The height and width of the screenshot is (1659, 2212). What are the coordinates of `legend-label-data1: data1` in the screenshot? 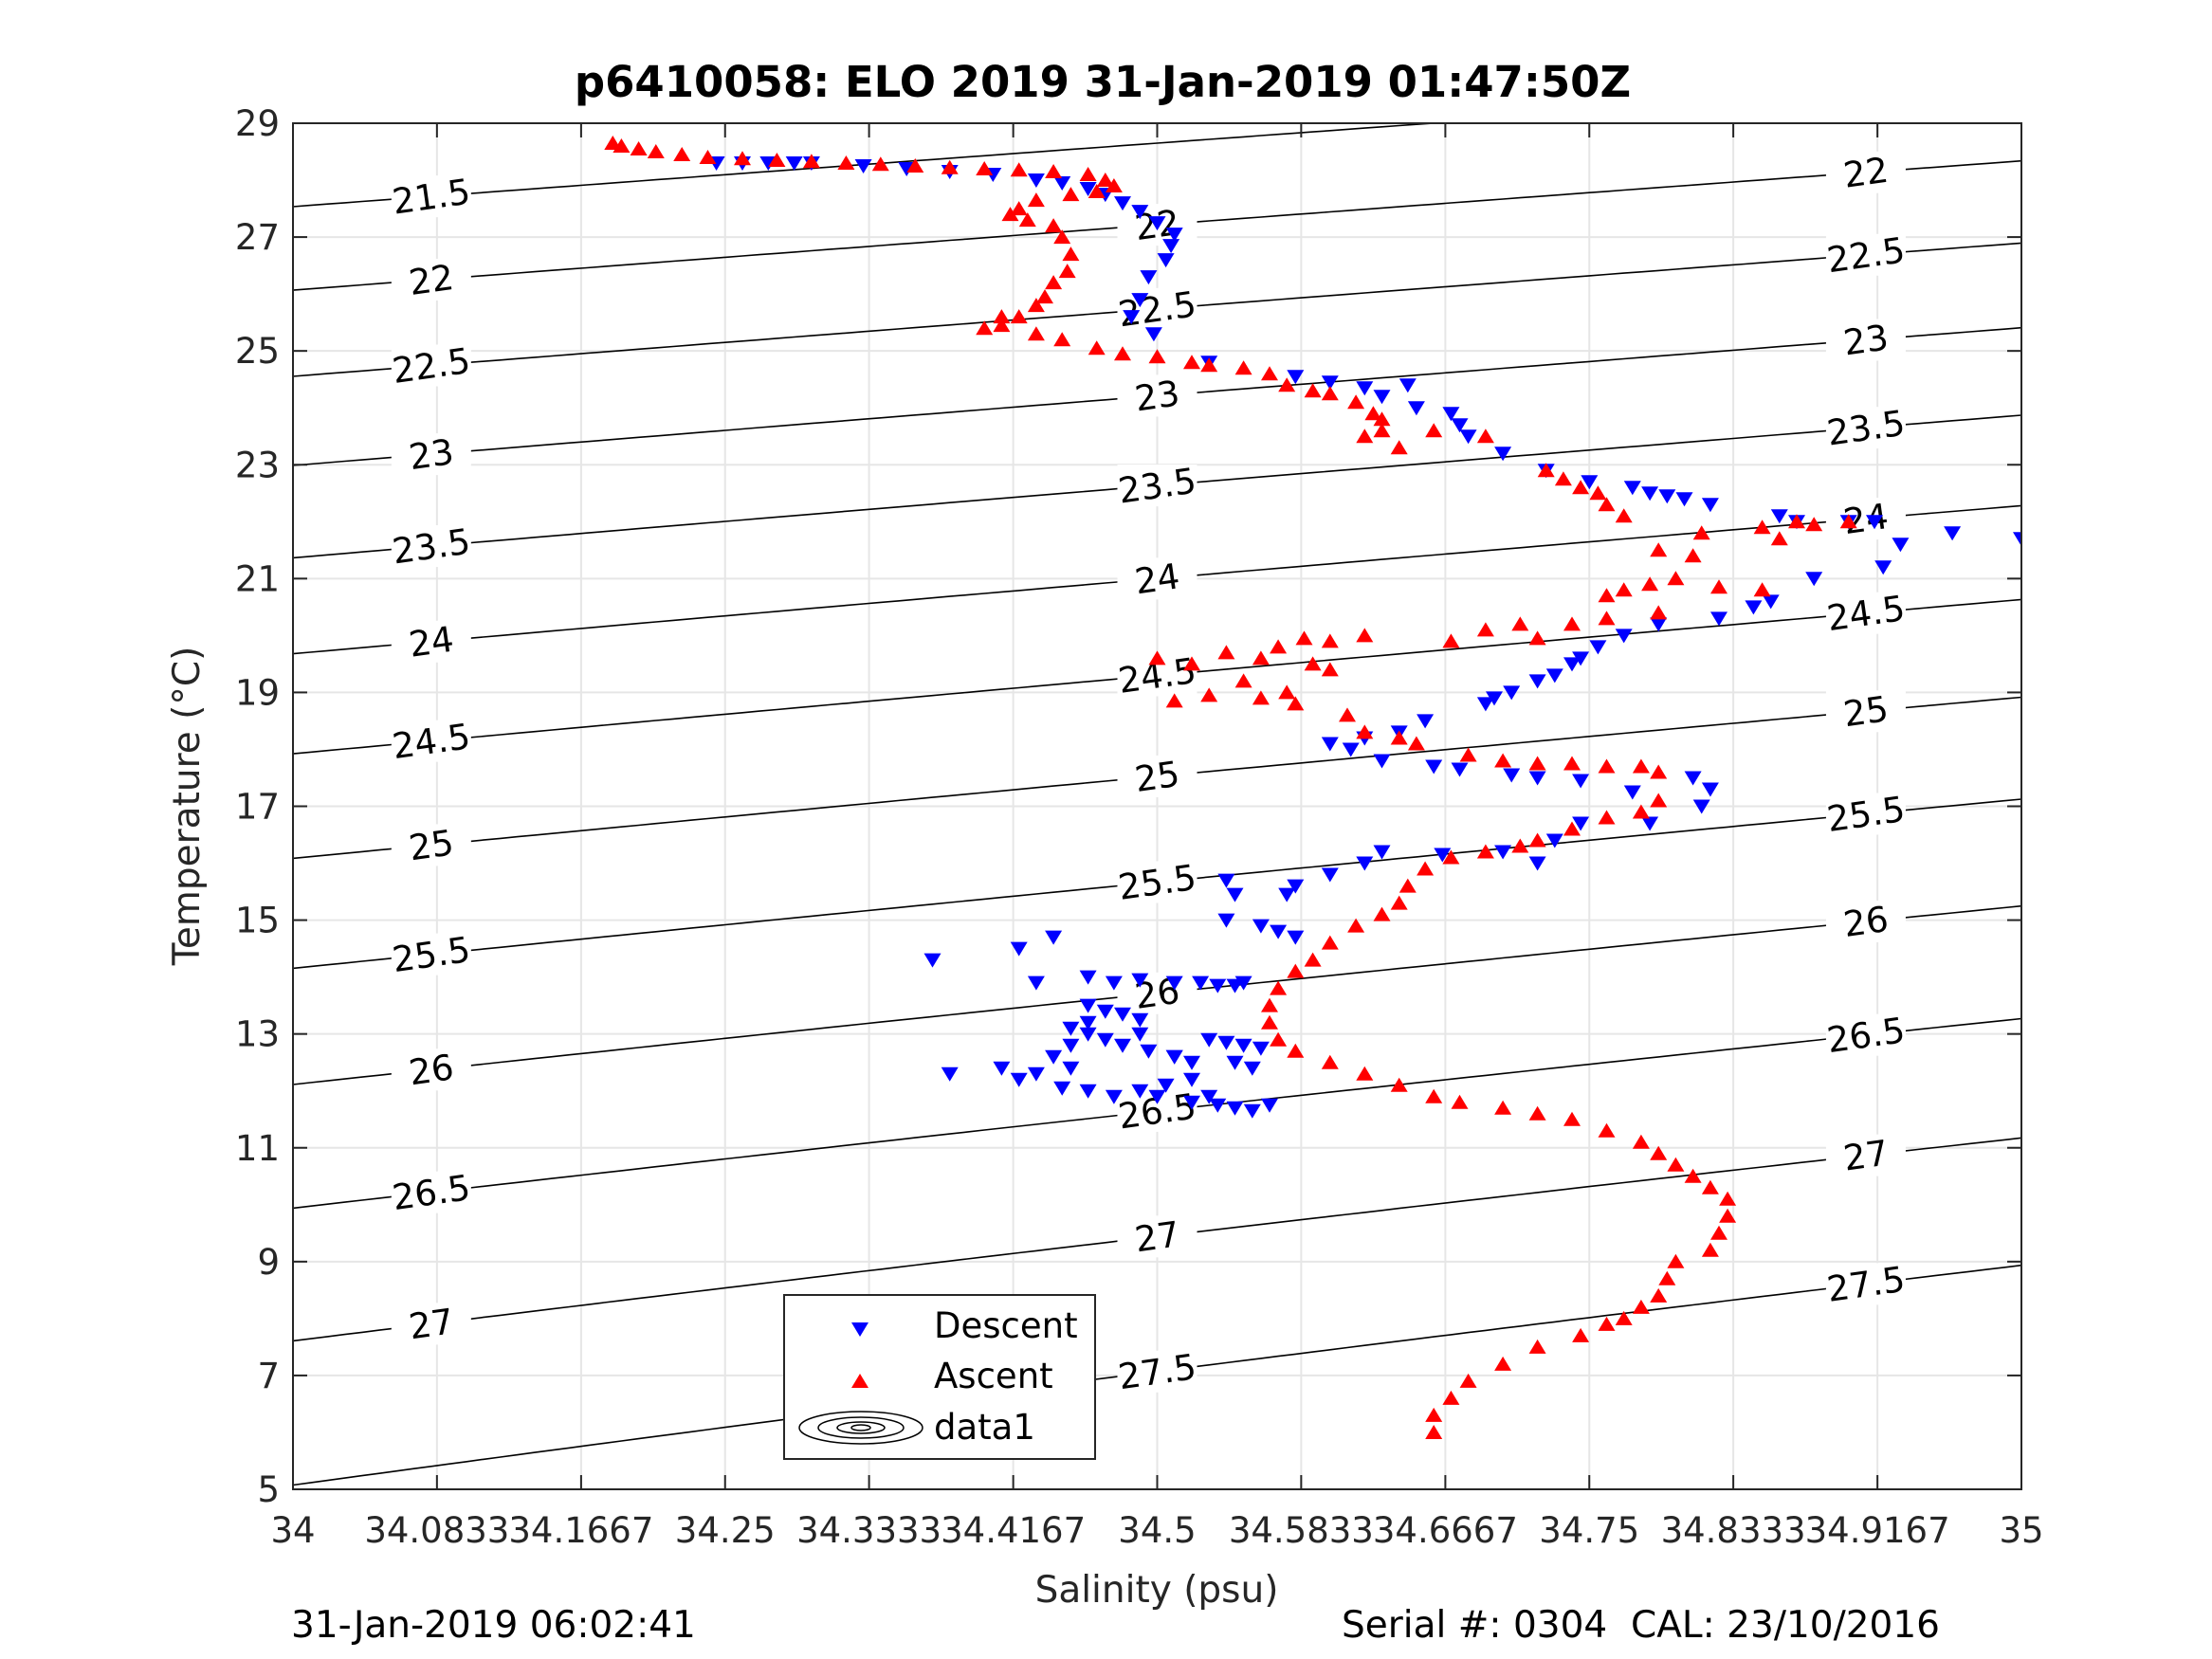 It's located at (984, 1427).